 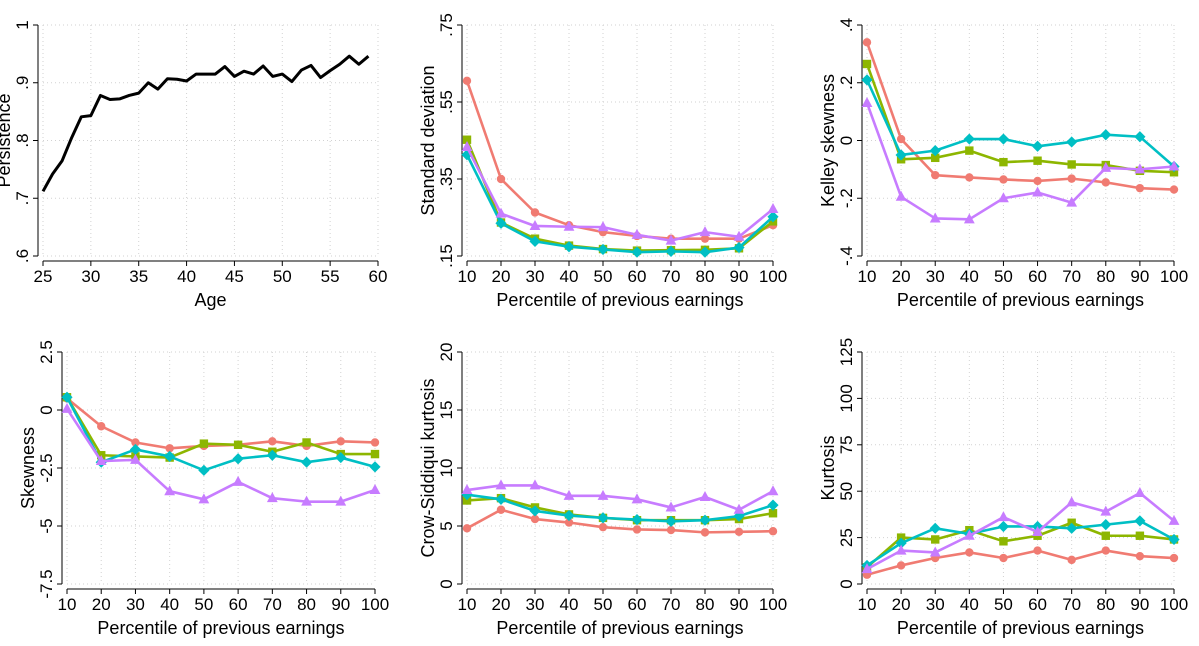 What do you see at coordinates (846, 537) in the screenshot?
I see `y-tick-label: 25` at bounding box center [846, 537].